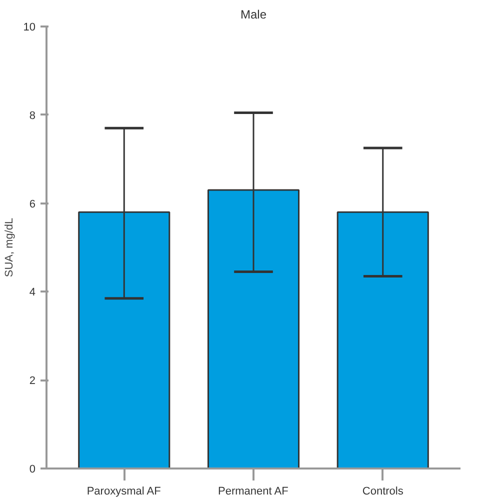  I want to click on x-tick-label: Permanent AF, so click(253, 492).